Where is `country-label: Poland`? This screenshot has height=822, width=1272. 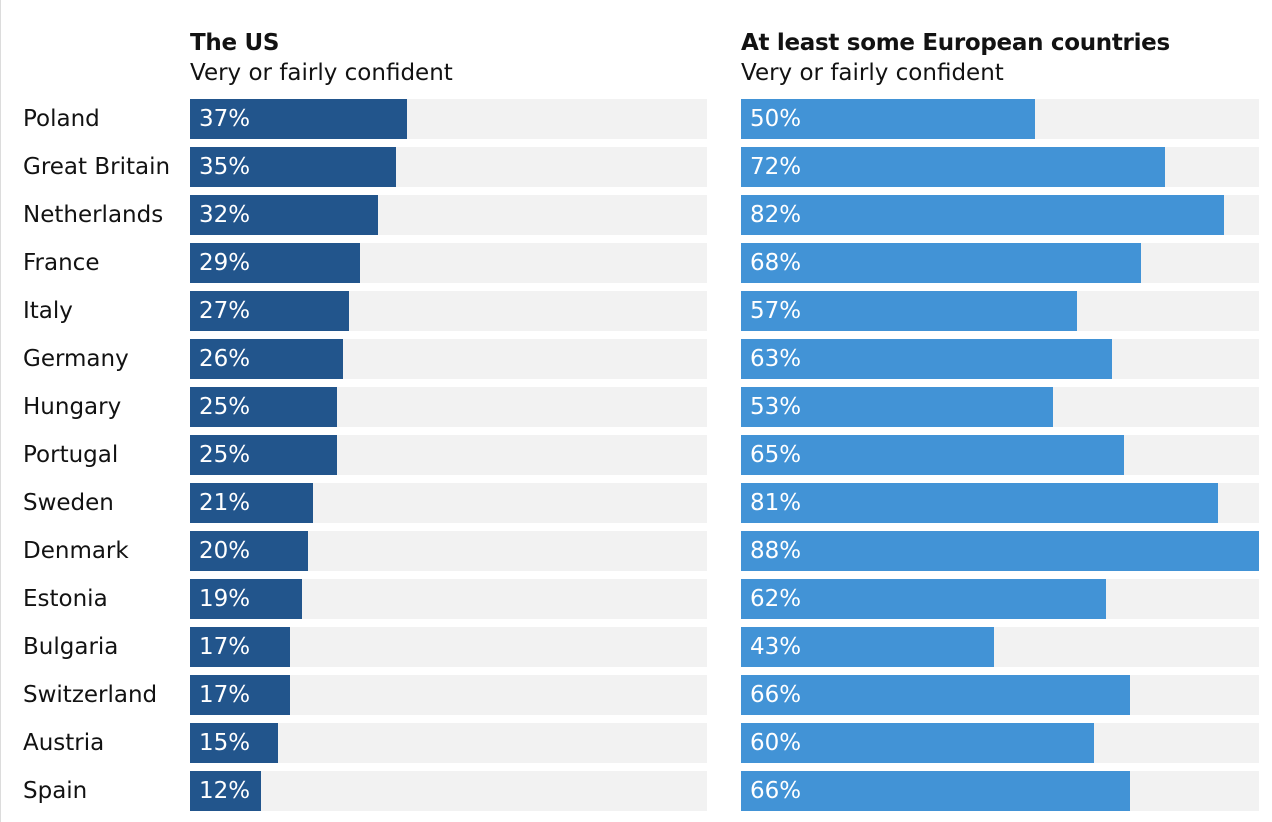
country-label: Poland is located at coordinates (61, 119).